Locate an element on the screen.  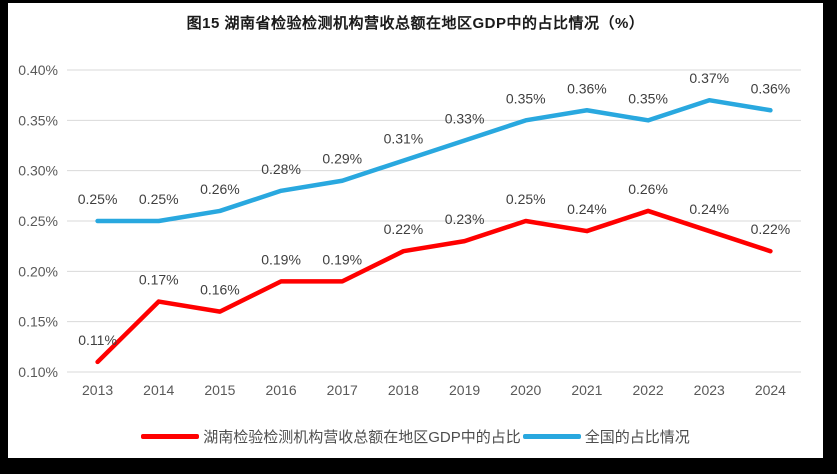
y-axis-tick-label: 0.10% is located at coordinates (38, 372).